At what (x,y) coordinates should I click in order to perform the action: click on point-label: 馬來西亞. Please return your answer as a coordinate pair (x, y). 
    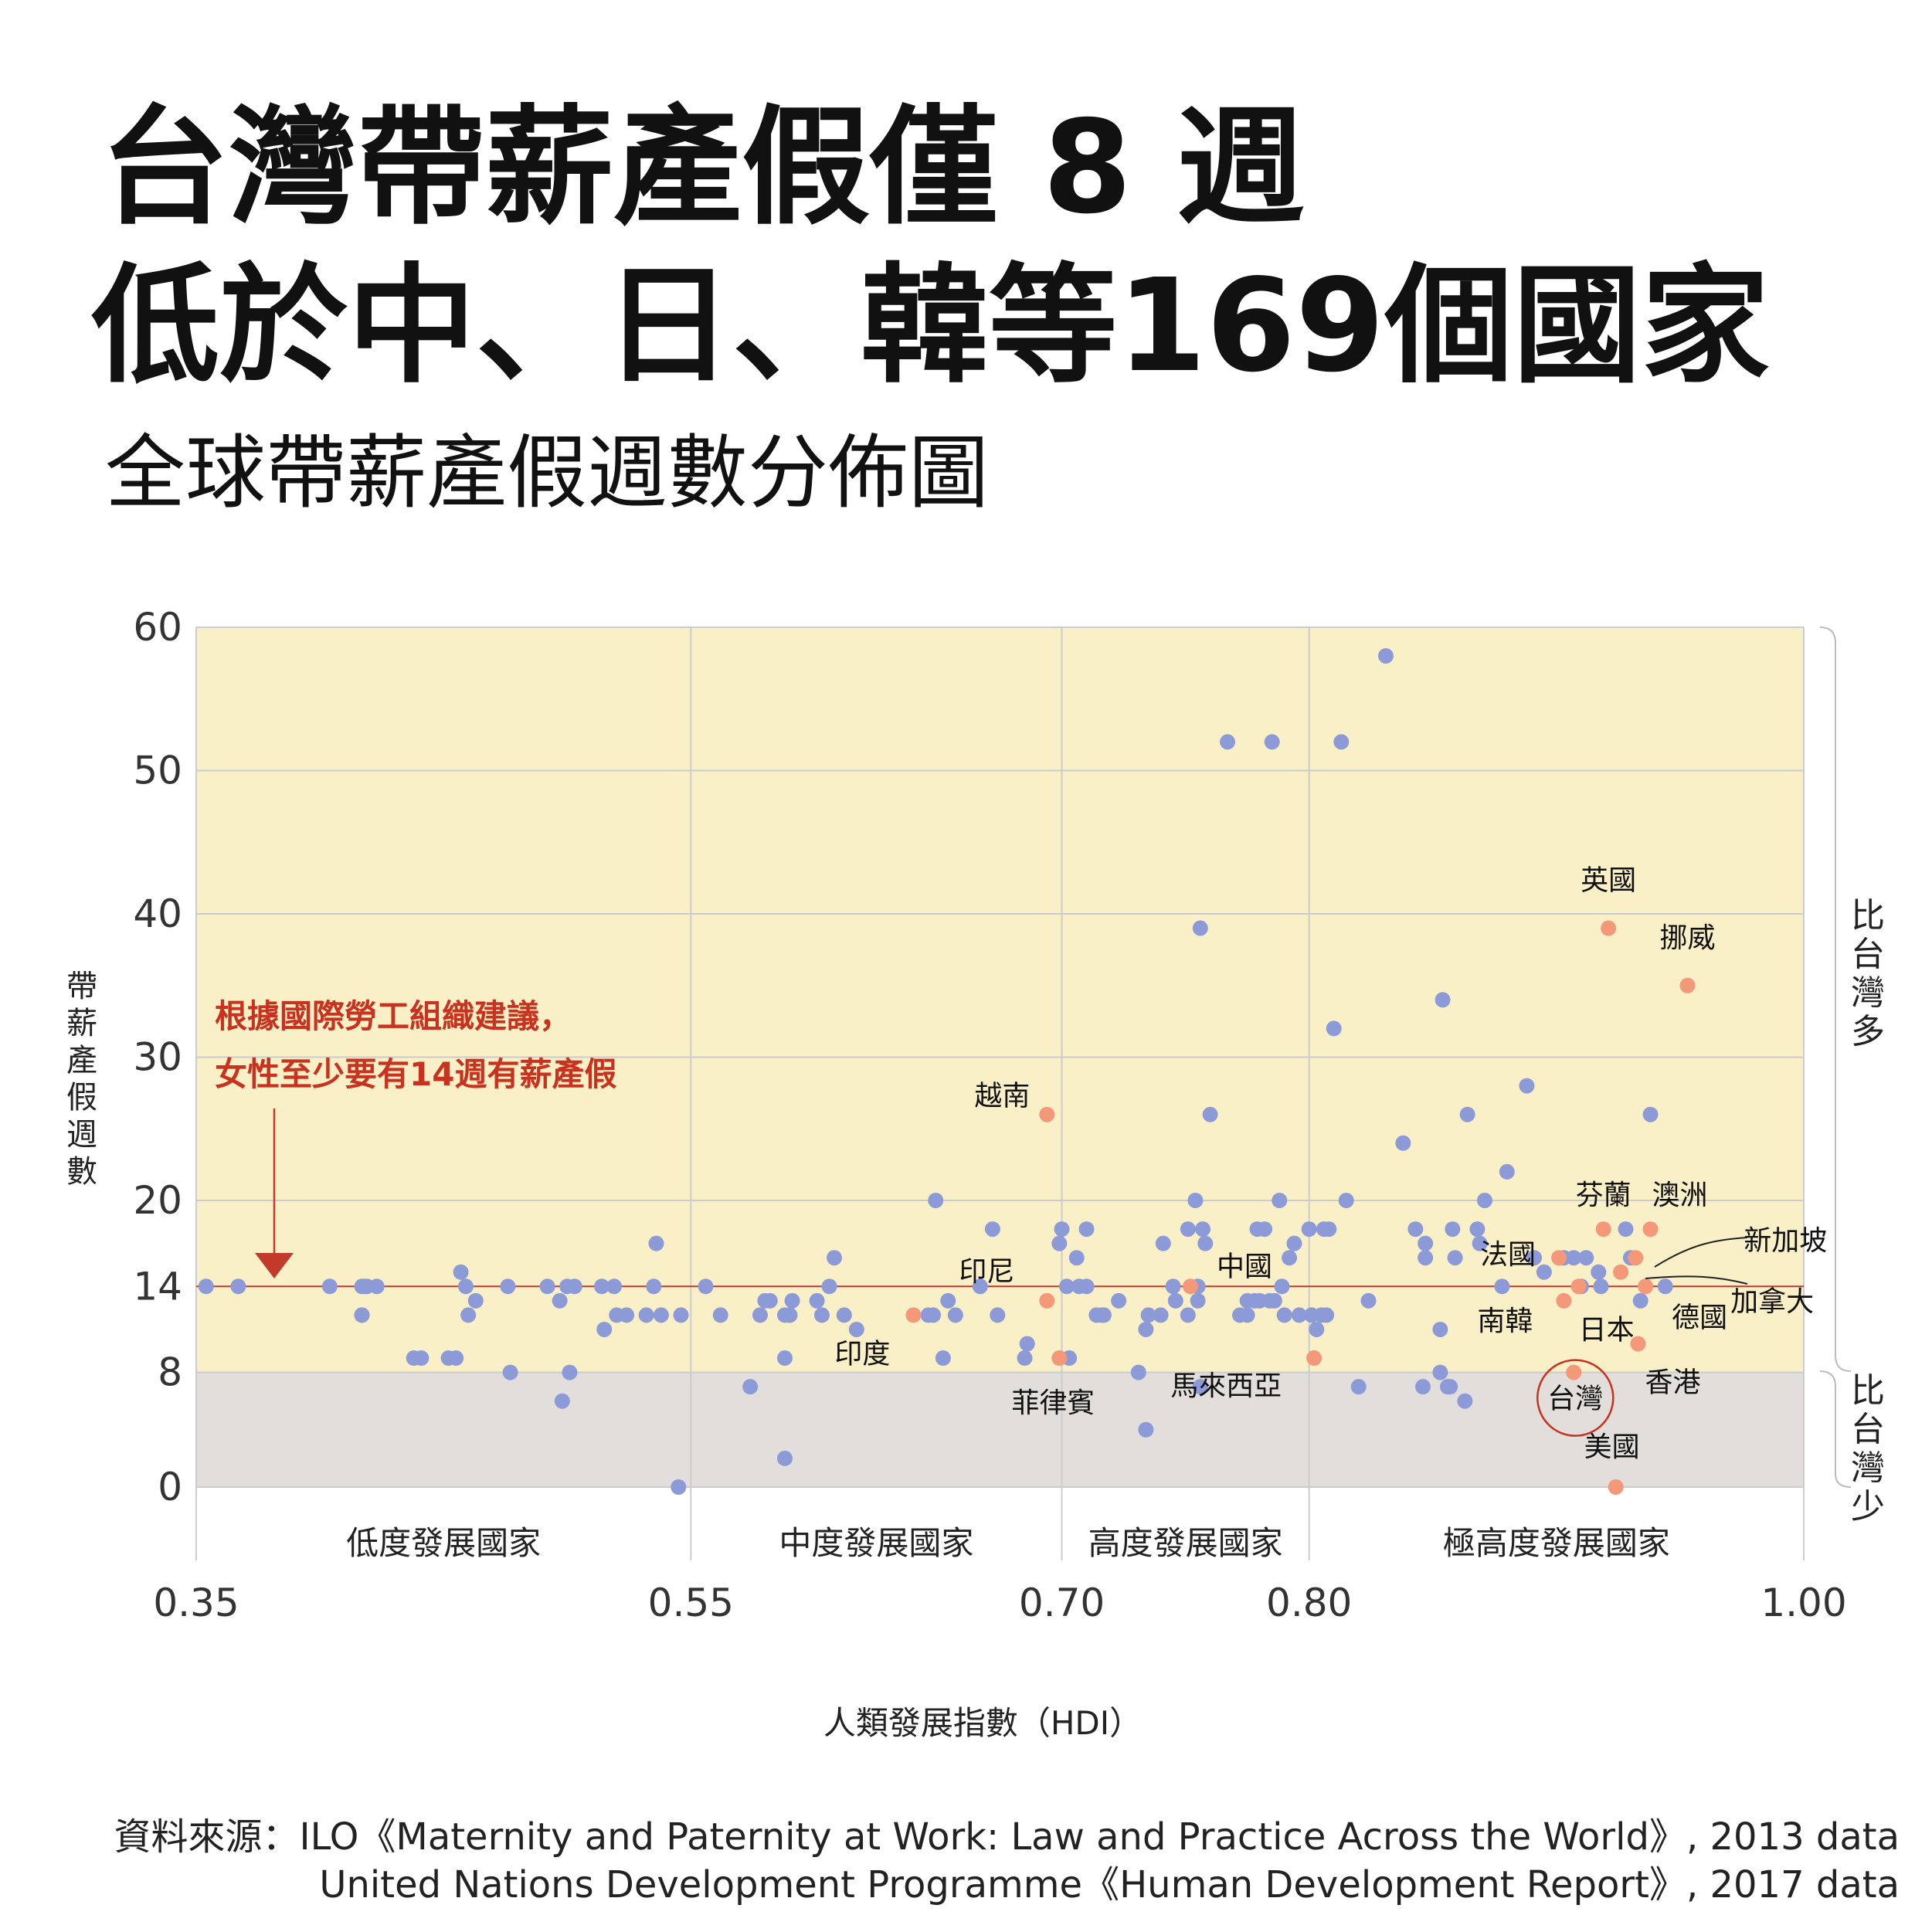
    Looking at the image, I should click on (1226, 1386).